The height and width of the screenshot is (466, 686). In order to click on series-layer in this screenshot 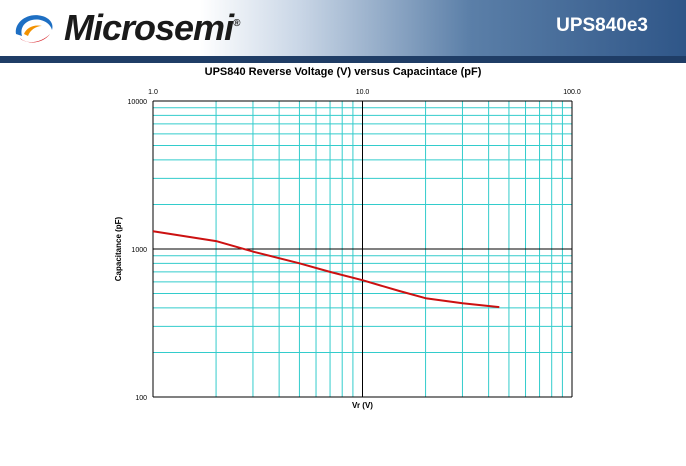, I will do `click(326, 269)`.